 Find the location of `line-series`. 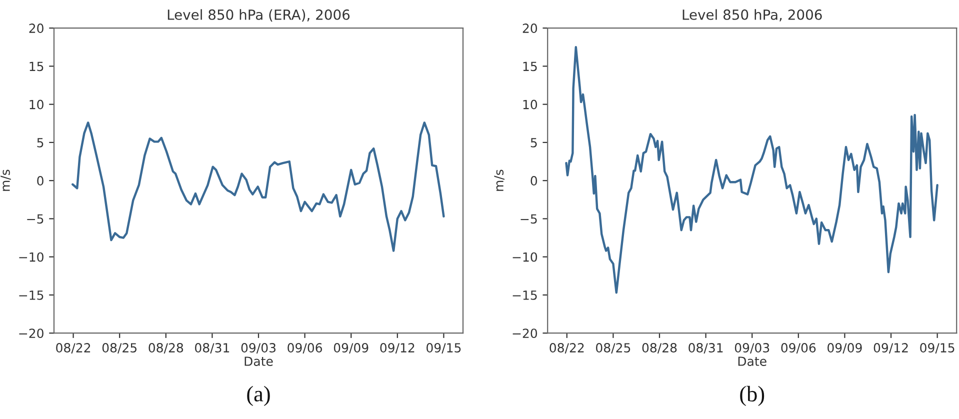

line-series is located at coordinates (258, 187).